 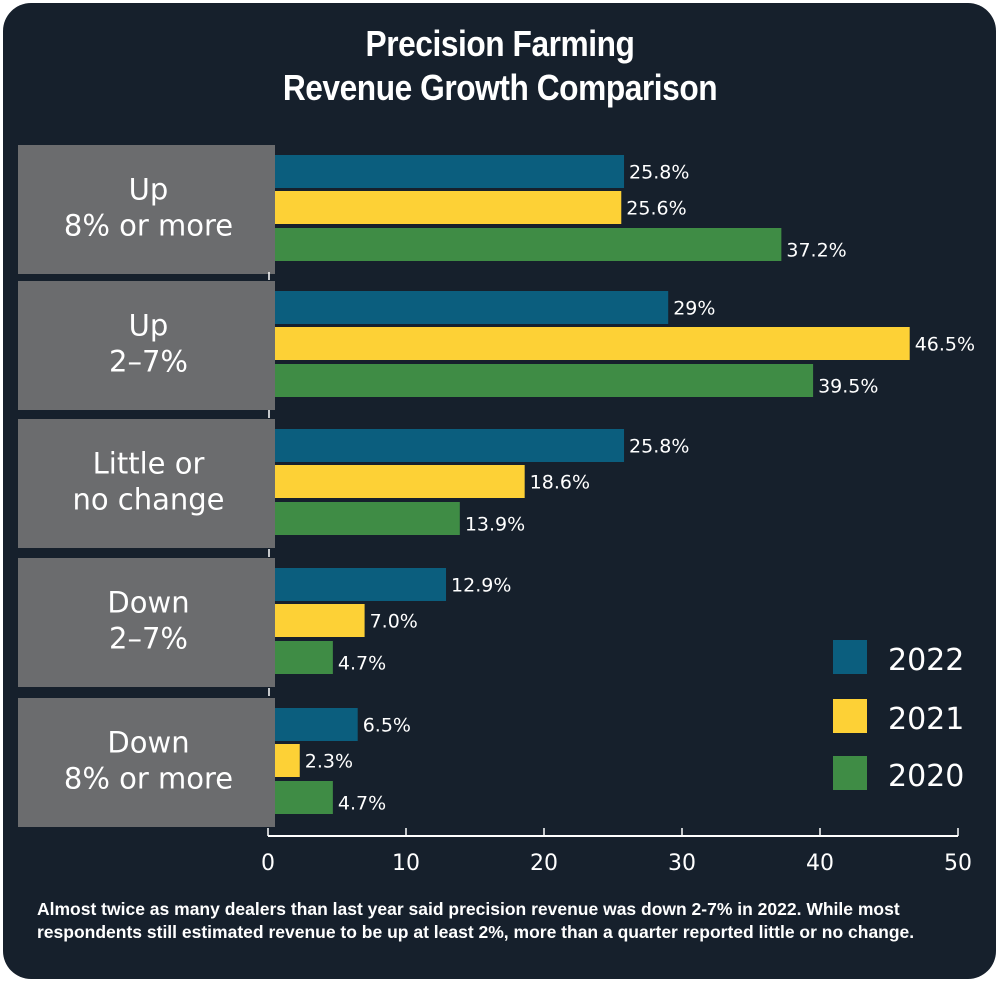 I want to click on legend-label-2022: 2022, so click(x=926, y=660).